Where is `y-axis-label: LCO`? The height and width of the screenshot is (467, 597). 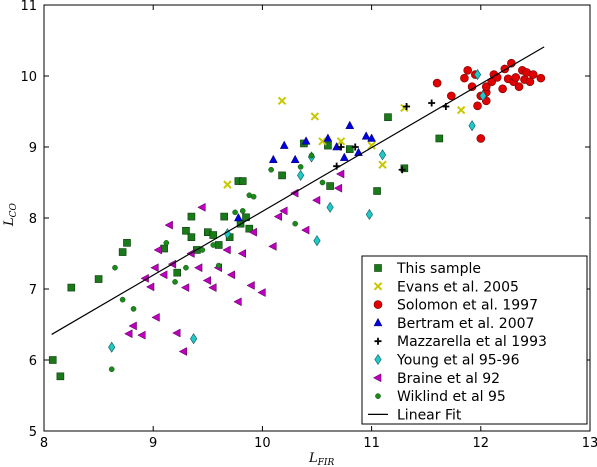
y-axis-label: LCO is located at coordinates (10, 214).